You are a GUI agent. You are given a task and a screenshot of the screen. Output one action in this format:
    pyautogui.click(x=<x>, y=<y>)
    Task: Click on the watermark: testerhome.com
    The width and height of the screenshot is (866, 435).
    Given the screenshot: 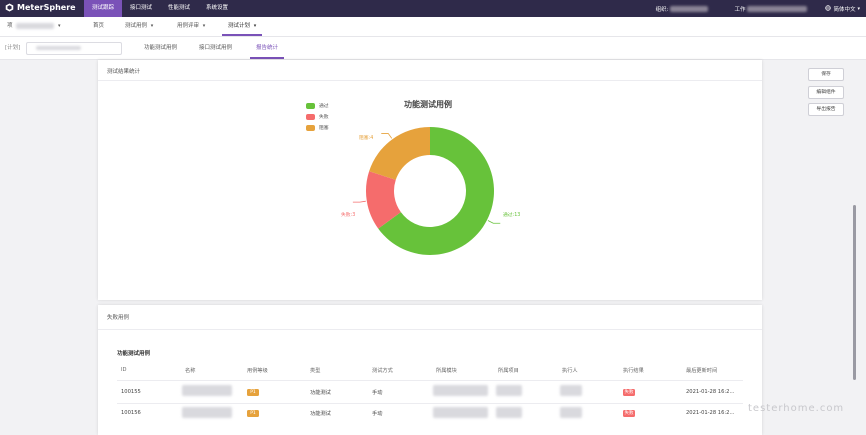 What is the action you would take?
    pyautogui.click(x=796, y=408)
    